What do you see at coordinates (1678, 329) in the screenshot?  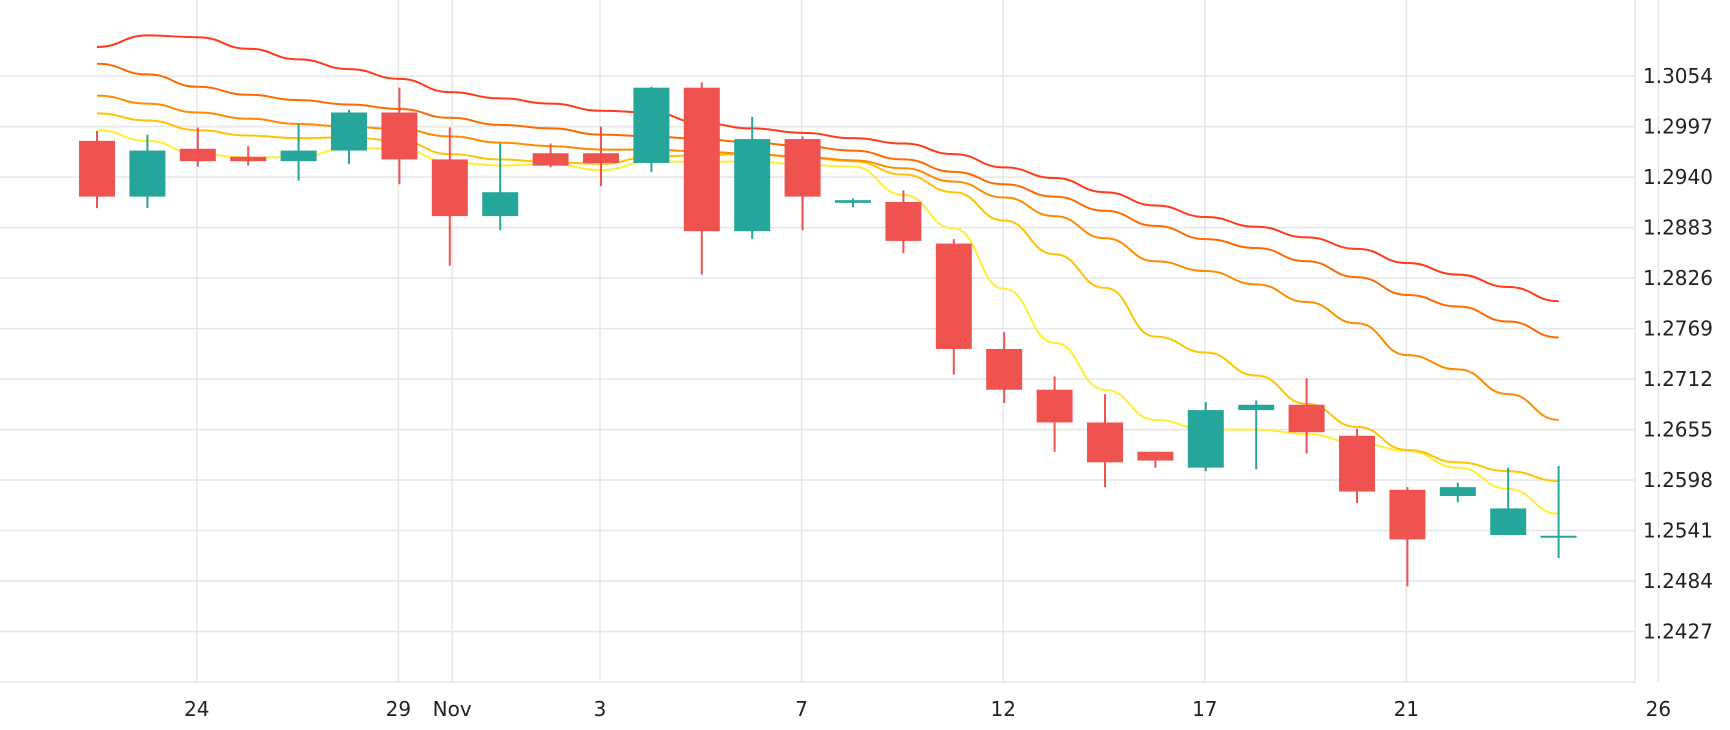 I see `y-tick-label: 1.2769` at bounding box center [1678, 329].